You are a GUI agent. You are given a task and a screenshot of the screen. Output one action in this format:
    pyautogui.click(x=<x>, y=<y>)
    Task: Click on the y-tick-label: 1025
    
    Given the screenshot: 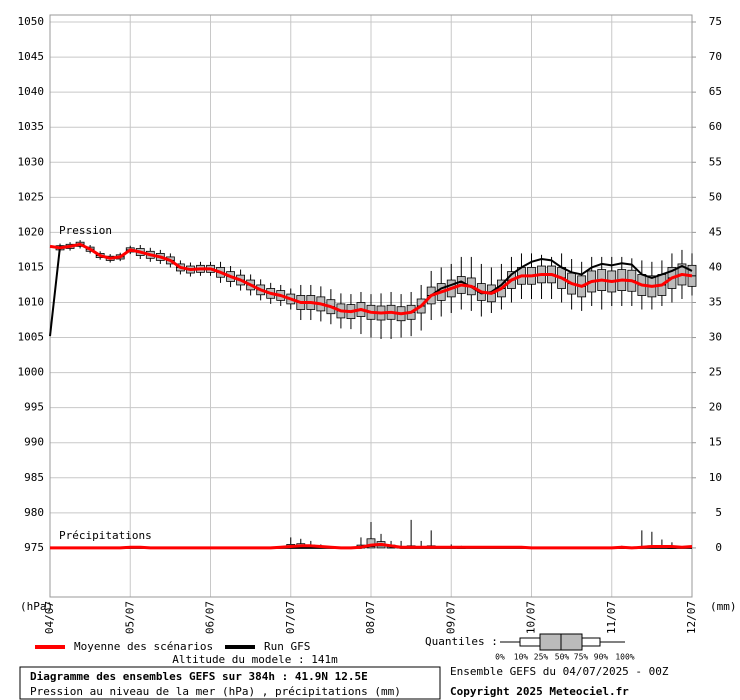 What is the action you would take?
    pyautogui.click(x=31, y=196)
    